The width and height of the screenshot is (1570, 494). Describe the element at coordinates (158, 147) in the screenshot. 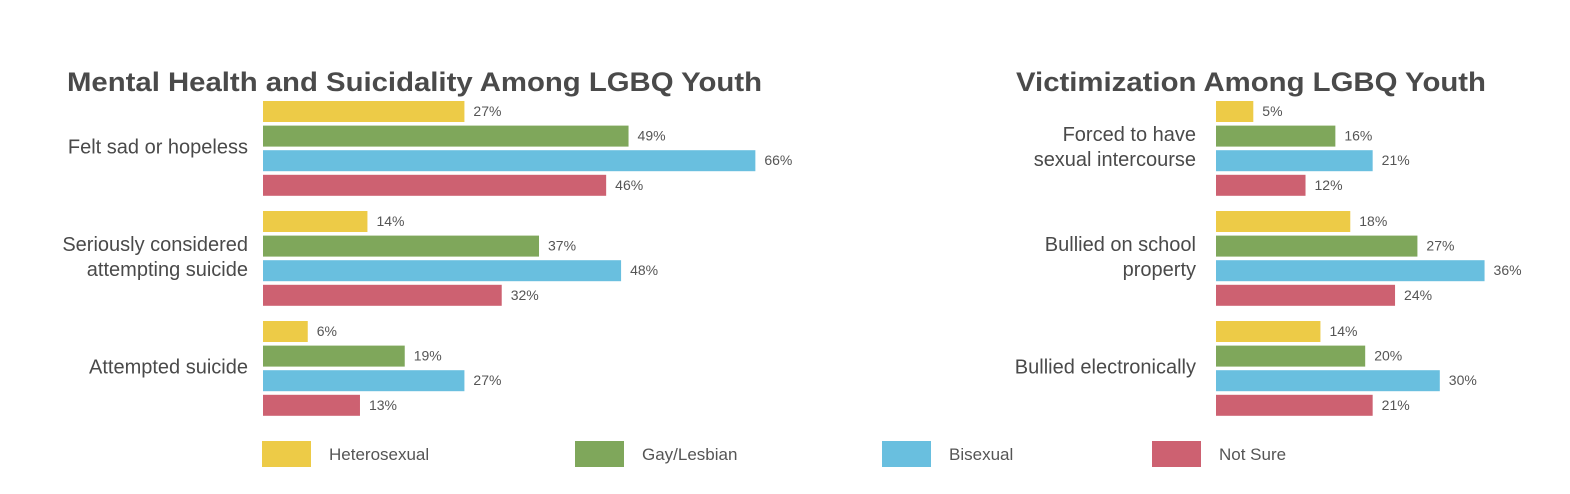

I see `category-label: Felt sad or hopeless` at that location.